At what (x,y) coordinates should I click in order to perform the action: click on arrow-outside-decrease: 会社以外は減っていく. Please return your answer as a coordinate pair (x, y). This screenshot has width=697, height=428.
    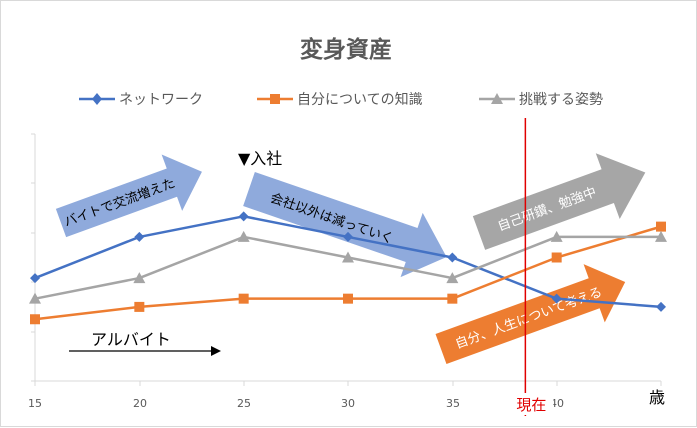
    Looking at the image, I should click on (345, 224).